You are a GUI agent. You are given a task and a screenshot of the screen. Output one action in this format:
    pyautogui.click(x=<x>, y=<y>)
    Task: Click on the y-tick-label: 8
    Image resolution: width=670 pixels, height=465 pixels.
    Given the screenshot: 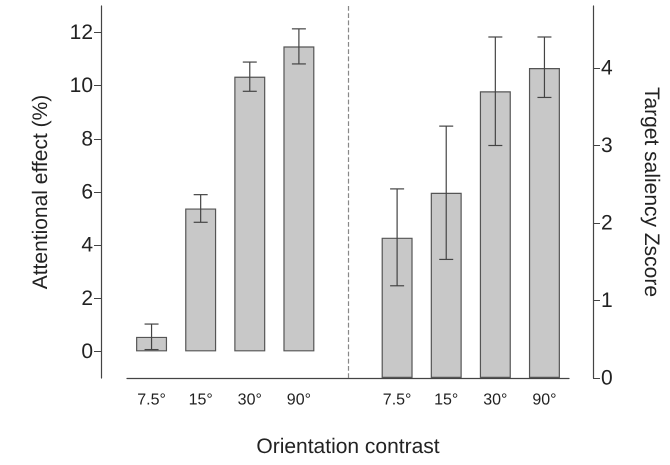 What is the action you would take?
    pyautogui.click(x=87, y=138)
    